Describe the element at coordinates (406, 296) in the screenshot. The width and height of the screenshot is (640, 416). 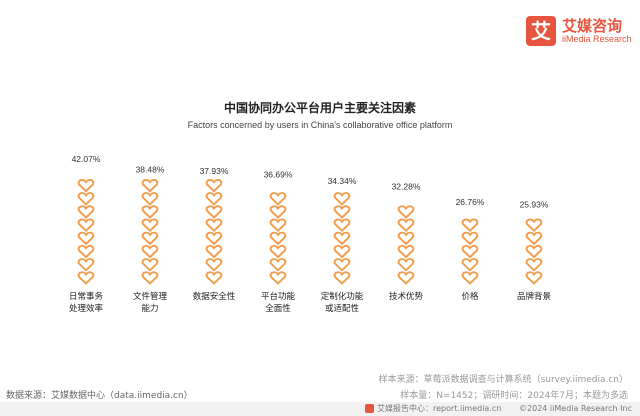
I see `category-label: 技术优势` at that location.